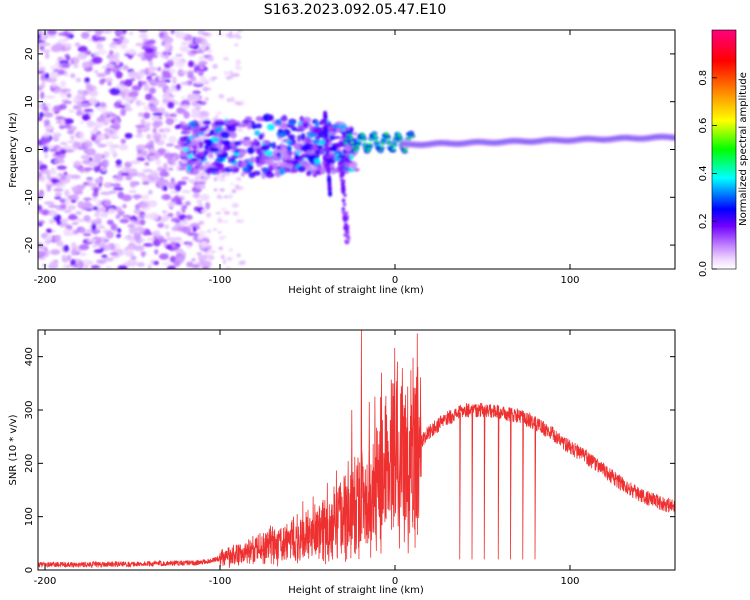 This screenshot has width=750, height=600. I want to click on snr-y-tick-label: 400, so click(29, 356).